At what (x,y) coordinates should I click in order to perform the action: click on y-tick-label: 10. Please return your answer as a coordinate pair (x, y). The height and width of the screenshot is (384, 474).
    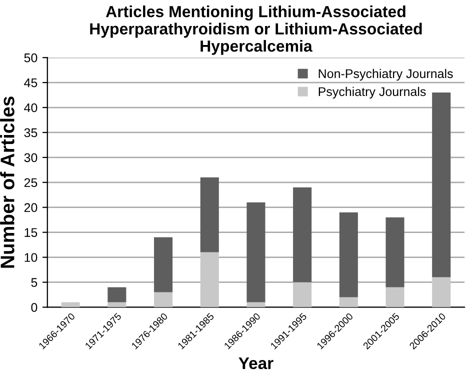
    Looking at the image, I should click on (31, 257).